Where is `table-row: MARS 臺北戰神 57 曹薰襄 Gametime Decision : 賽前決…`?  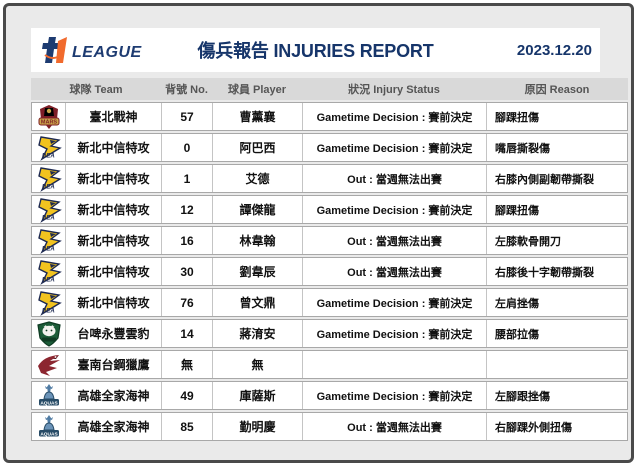 table-row: MARS 臺北戰神 57 曹薰襄 Gametime Decision : 賽前決… is located at coordinates (329, 116).